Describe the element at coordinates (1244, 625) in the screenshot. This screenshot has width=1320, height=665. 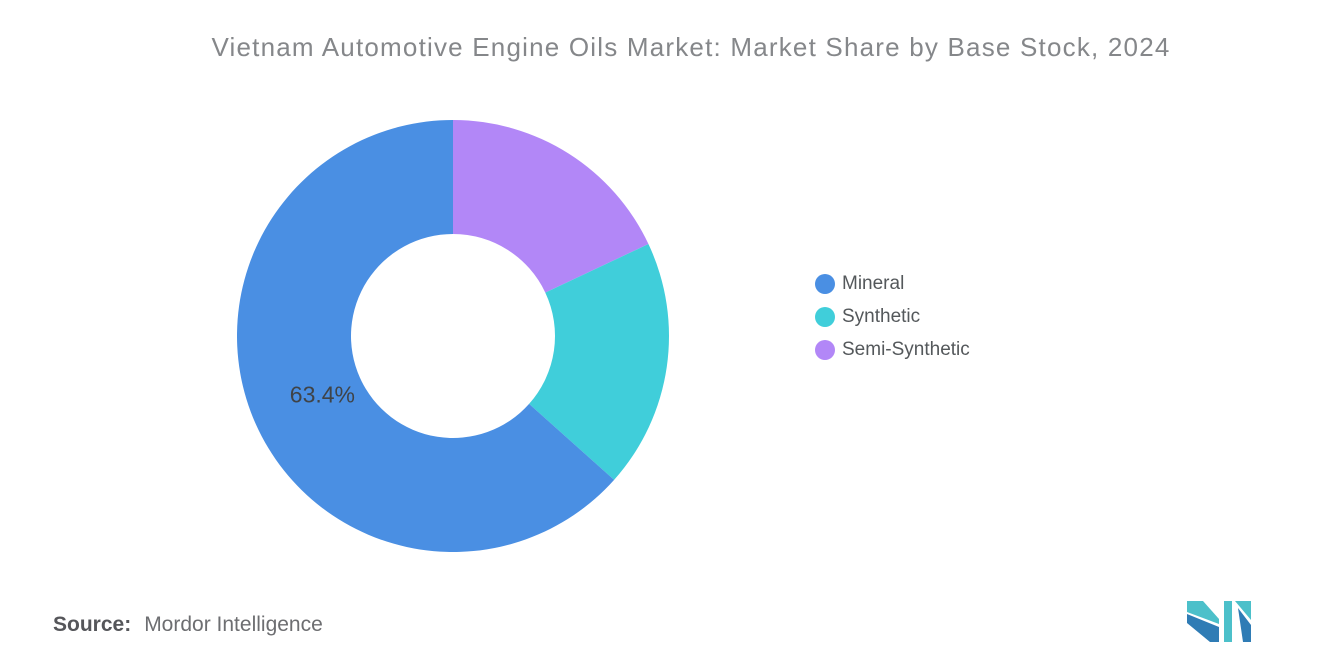
I see `logo-right-blue-triangle` at that location.